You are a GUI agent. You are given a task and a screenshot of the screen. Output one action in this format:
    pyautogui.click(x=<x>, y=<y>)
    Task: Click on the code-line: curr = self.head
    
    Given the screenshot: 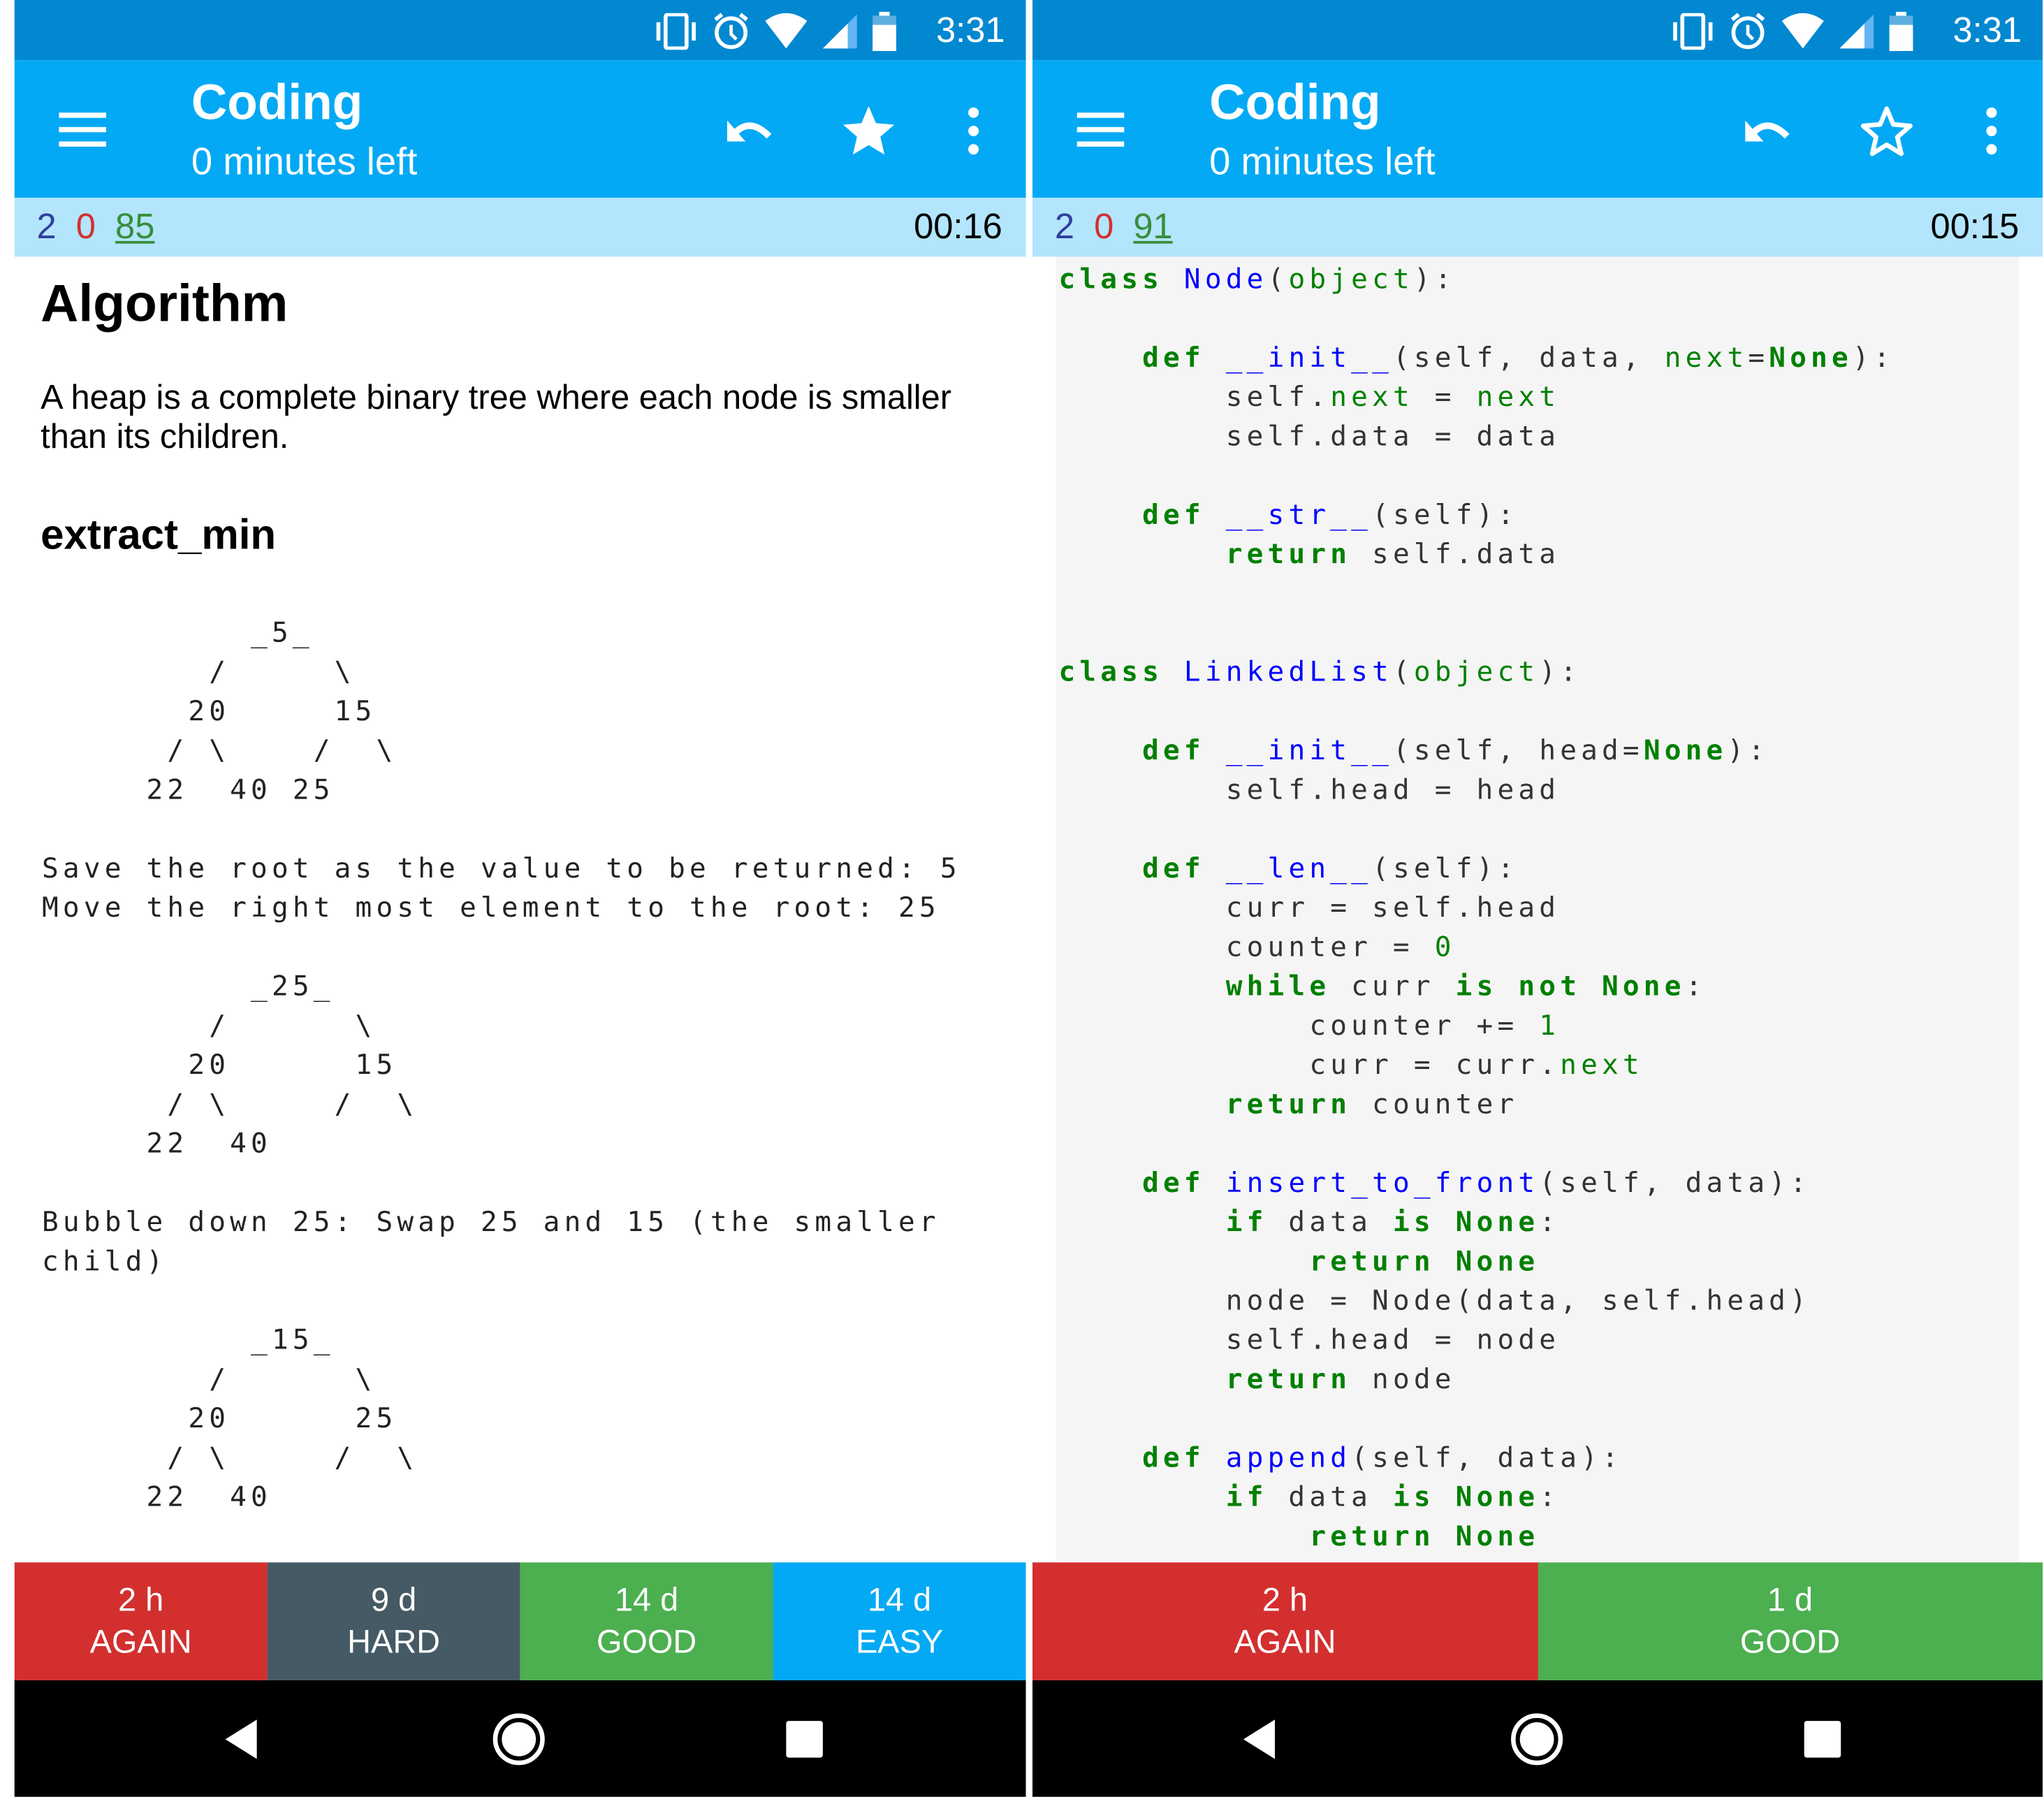 What is the action you would take?
    pyautogui.click(x=1538, y=907)
    